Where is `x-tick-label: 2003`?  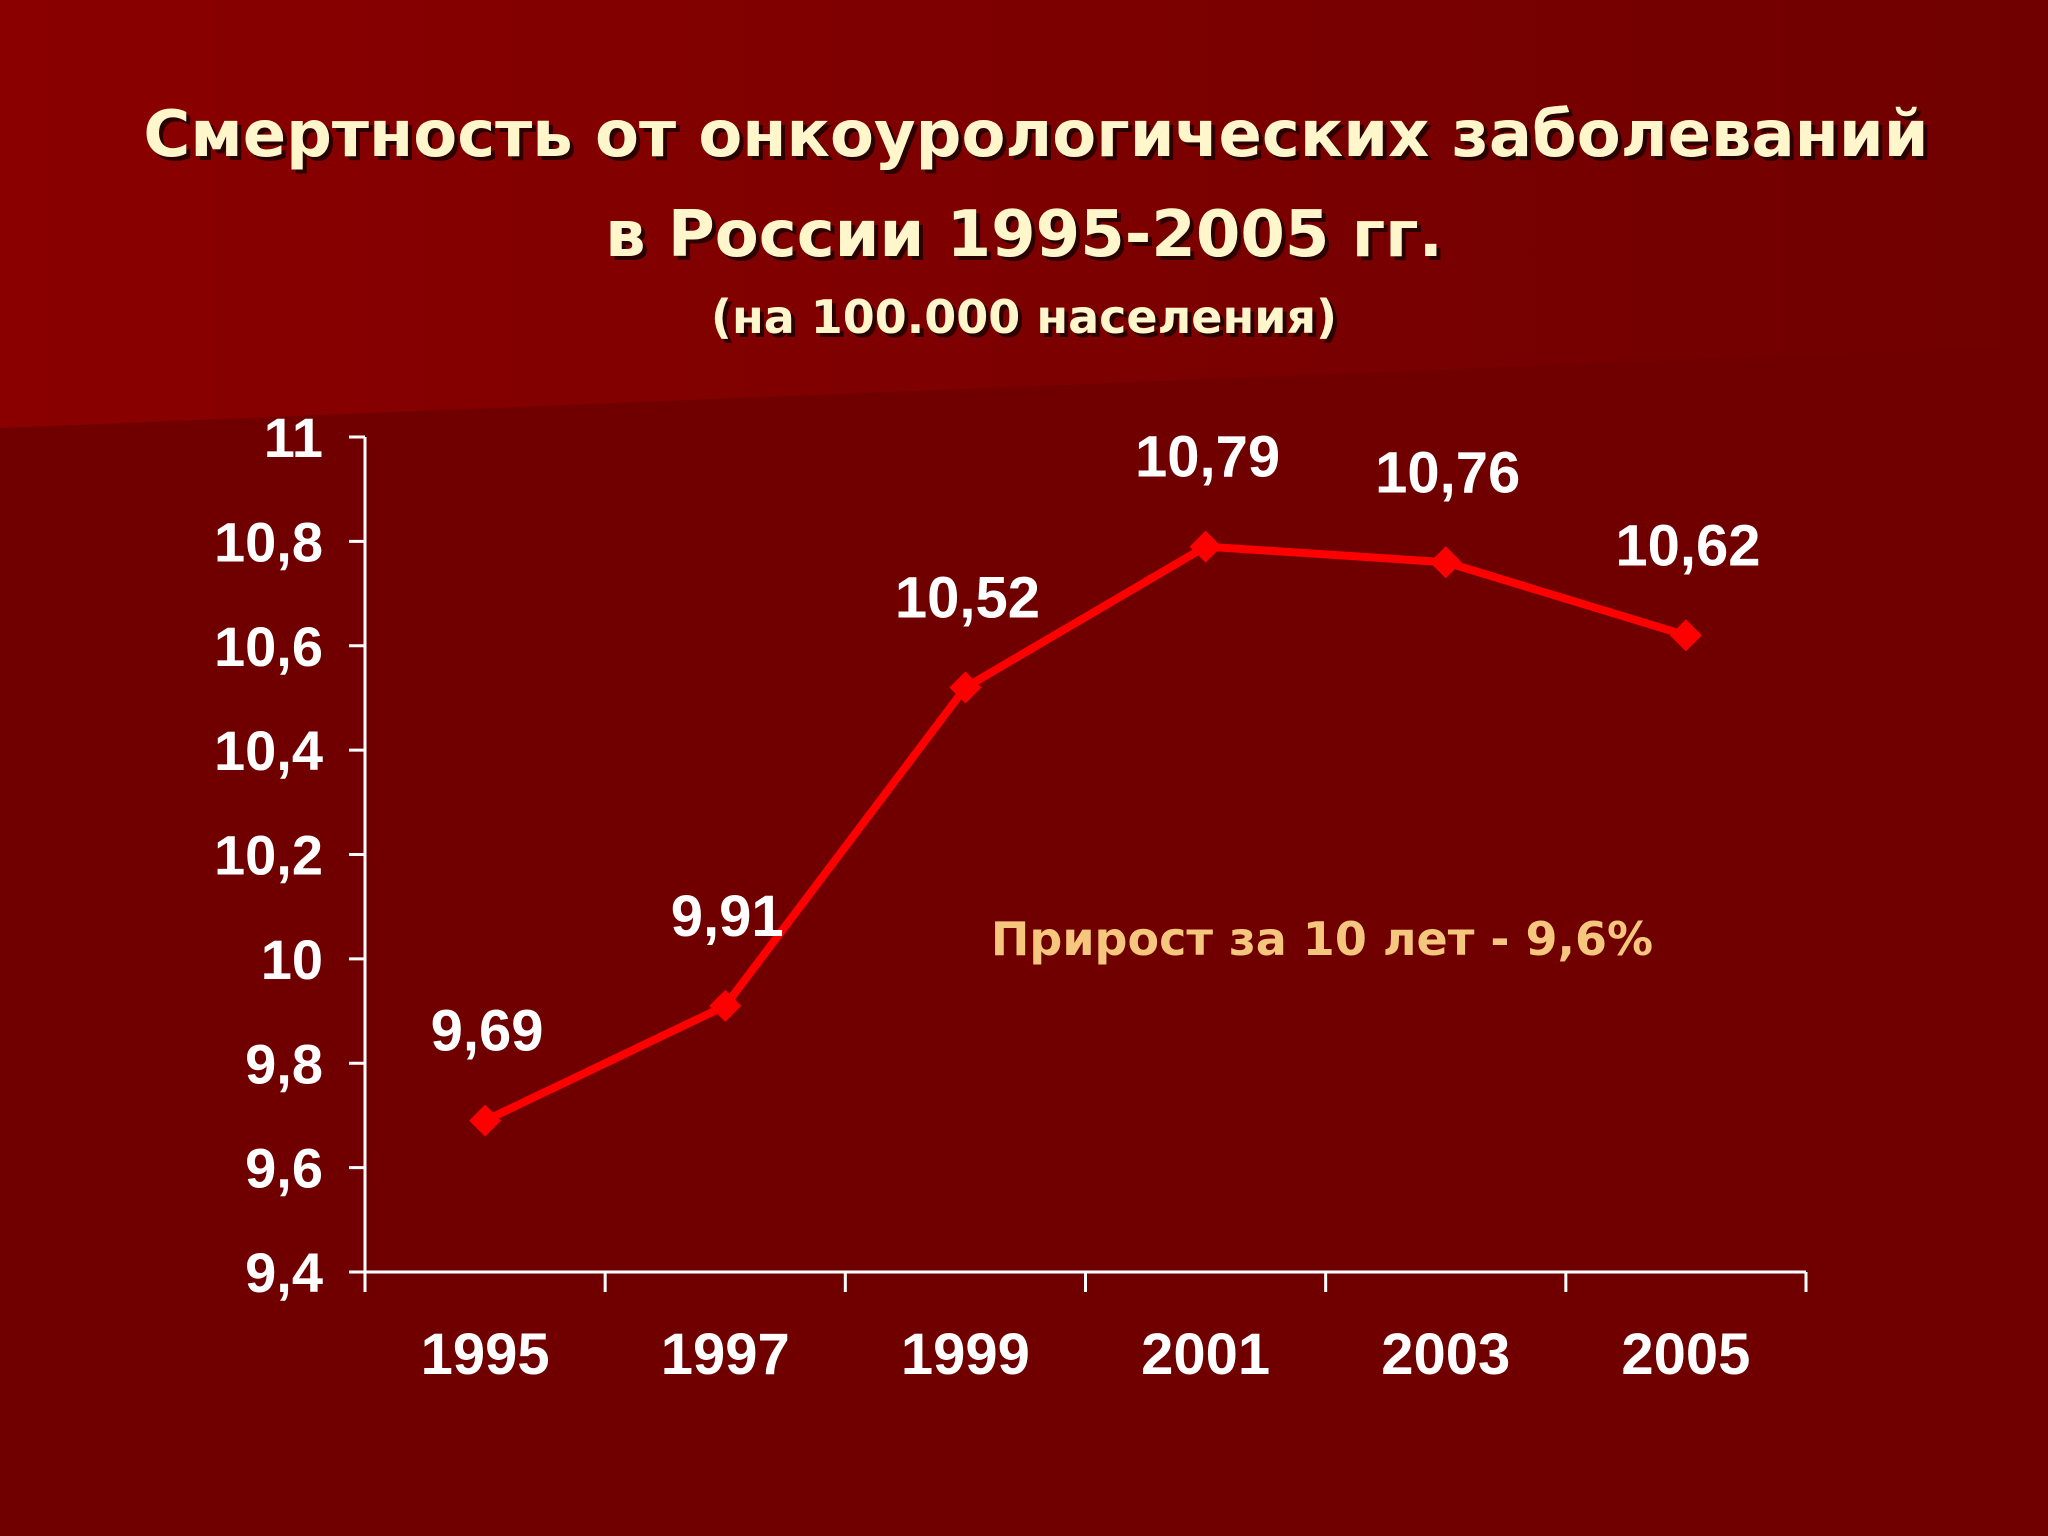 x-tick-label: 2003 is located at coordinates (1445, 1354).